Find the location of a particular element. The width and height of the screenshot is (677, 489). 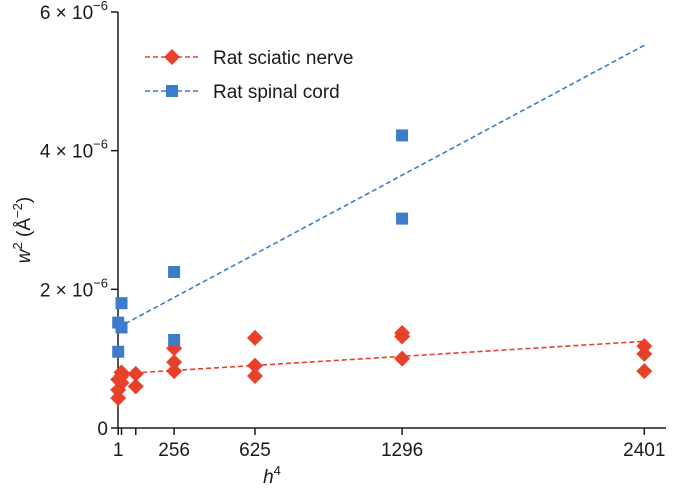

y-tick-label: 6 × 10⁻⁶ is located at coordinates (74, 12).